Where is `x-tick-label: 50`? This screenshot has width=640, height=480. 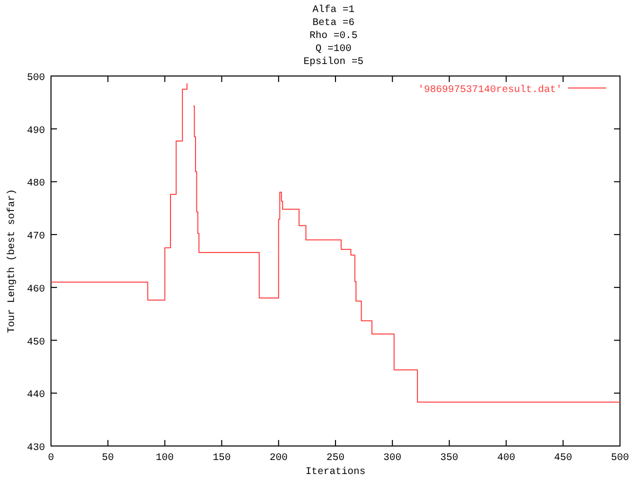
x-tick-label: 50 is located at coordinates (108, 458).